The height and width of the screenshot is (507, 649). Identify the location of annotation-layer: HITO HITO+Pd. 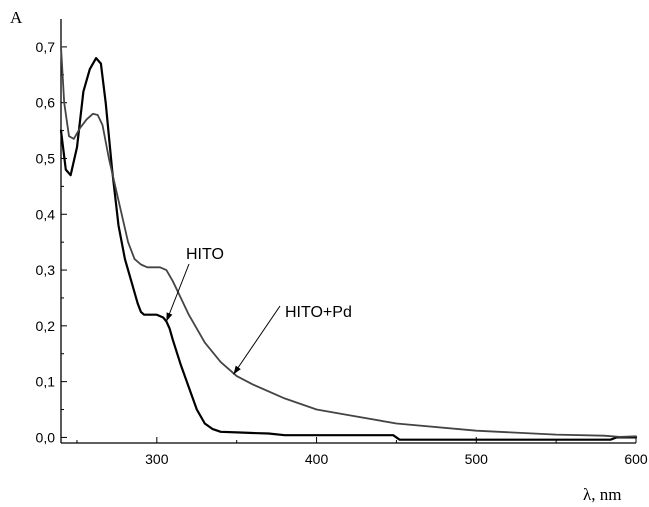
(258, 310).